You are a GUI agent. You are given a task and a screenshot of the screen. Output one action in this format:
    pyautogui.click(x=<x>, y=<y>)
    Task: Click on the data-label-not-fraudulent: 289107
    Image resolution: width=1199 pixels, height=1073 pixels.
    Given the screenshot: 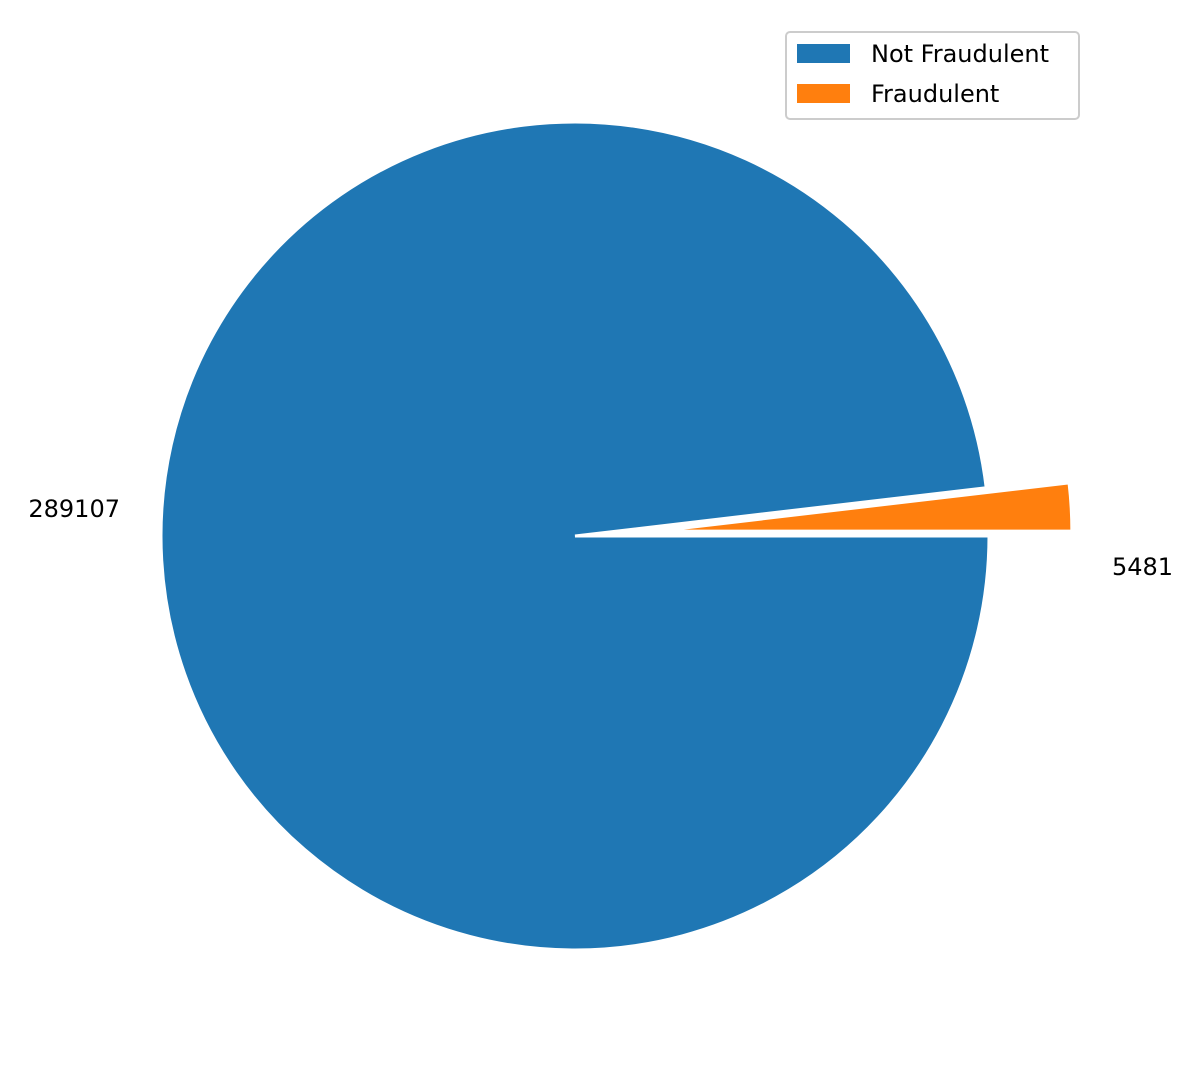 What is the action you would take?
    pyautogui.click(x=74, y=509)
    